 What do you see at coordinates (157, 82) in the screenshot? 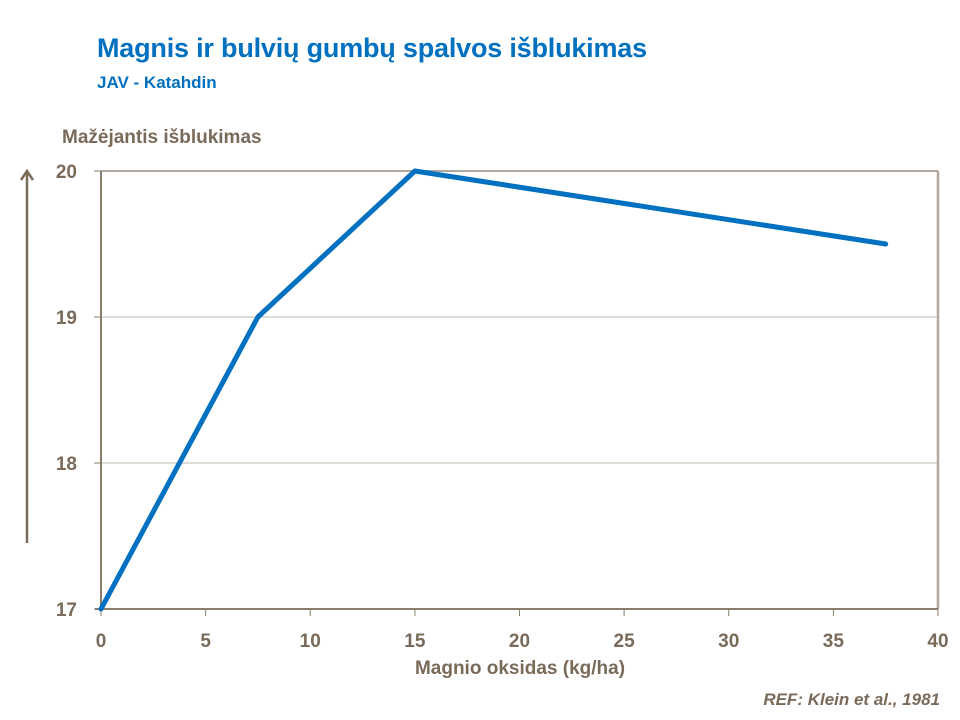
I see `chart-subtitle: JAV - Katahdin` at bounding box center [157, 82].